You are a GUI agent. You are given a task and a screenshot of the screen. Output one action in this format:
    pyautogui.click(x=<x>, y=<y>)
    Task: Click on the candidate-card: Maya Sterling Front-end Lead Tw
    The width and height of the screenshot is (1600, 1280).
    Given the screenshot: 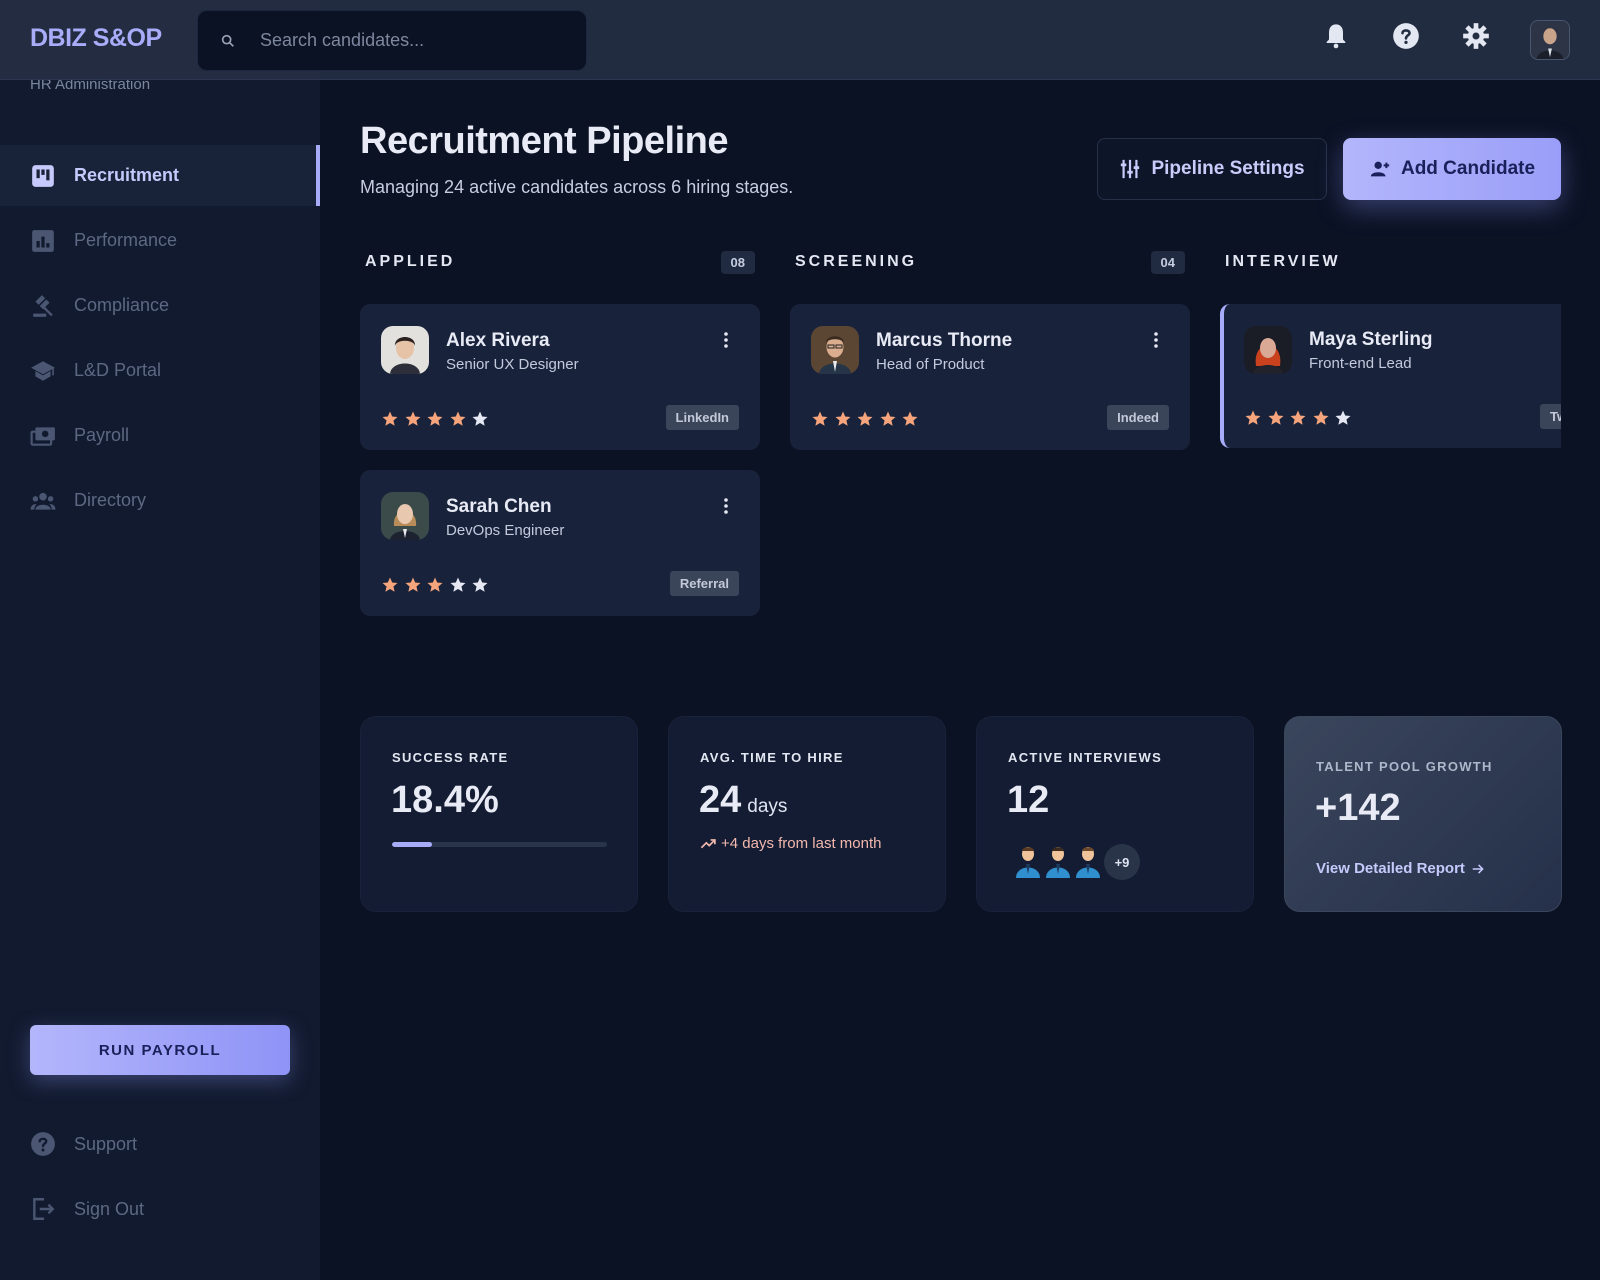 What is the action you would take?
    pyautogui.click(x=1390, y=376)
    